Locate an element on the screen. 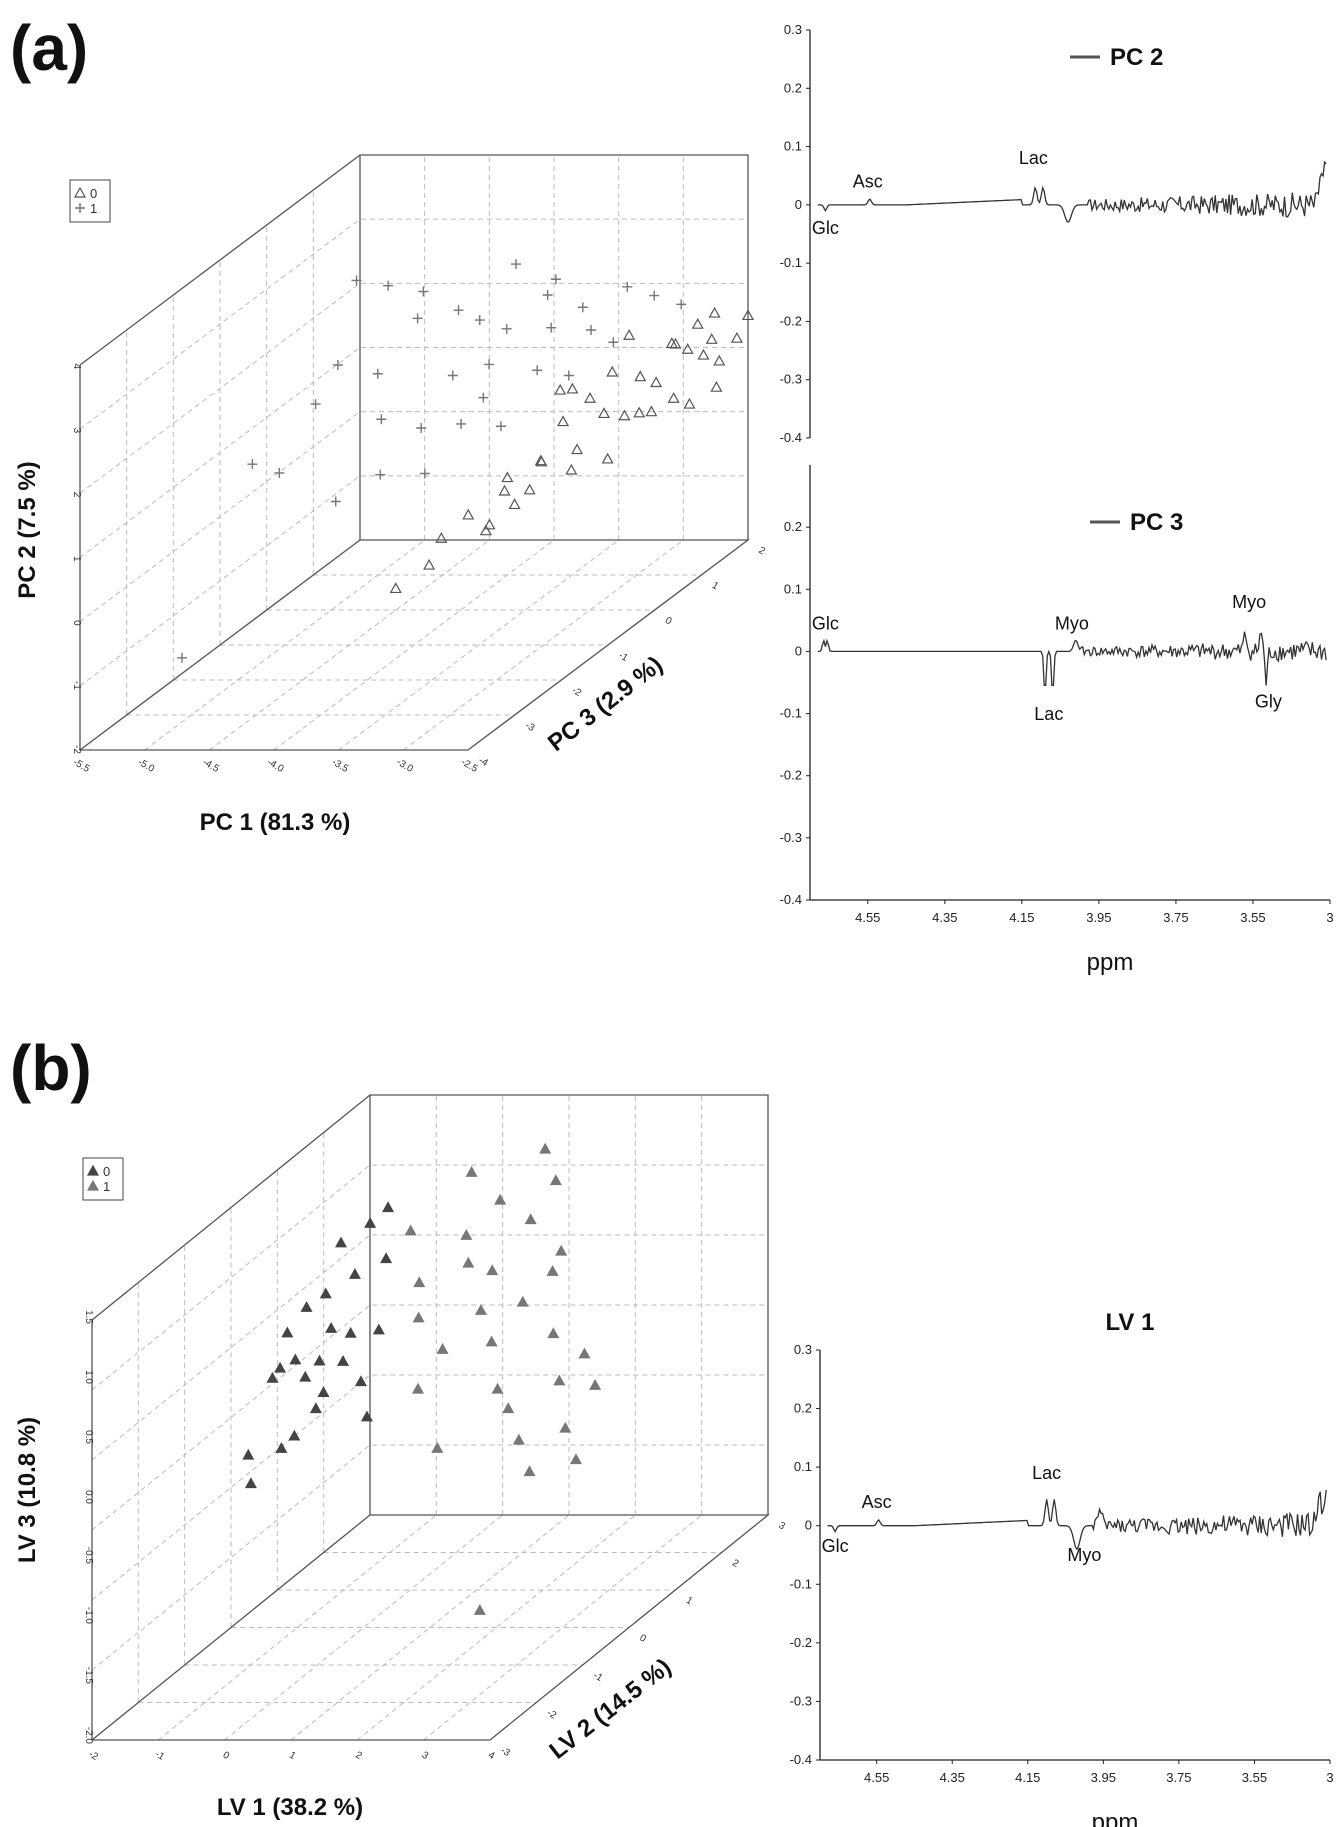 The width and height of the screenshot is (1336, 1827). y-tick-label: -2.0 is located at coordinates (88, 1736).